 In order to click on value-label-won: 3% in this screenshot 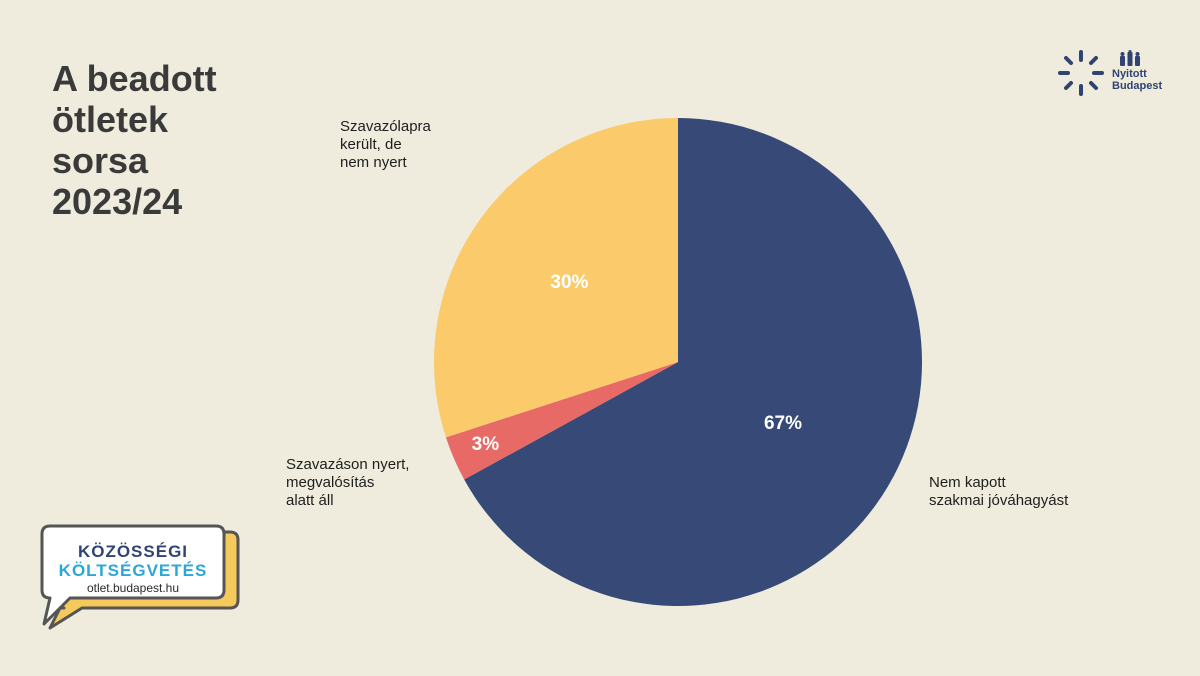, I will do `click(485, 445)`.